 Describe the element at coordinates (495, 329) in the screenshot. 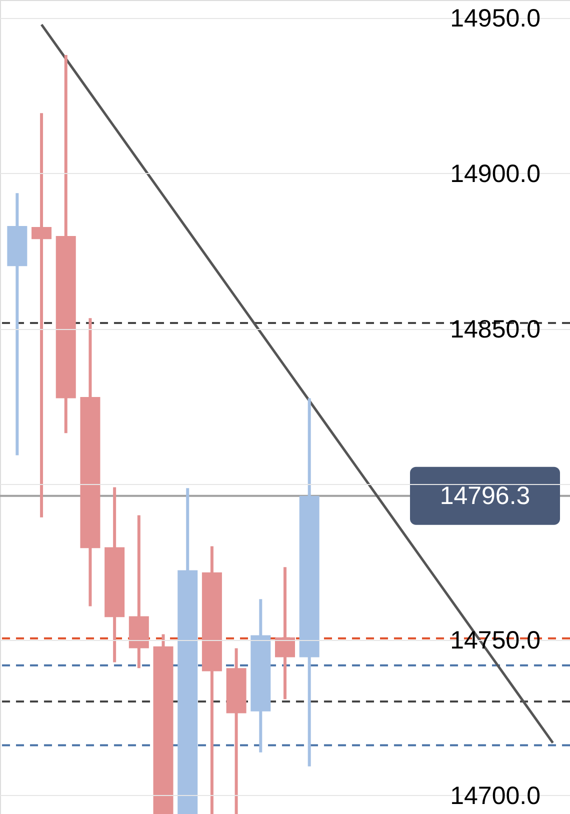

I see `y-tick-label: 14850.0` at that location.